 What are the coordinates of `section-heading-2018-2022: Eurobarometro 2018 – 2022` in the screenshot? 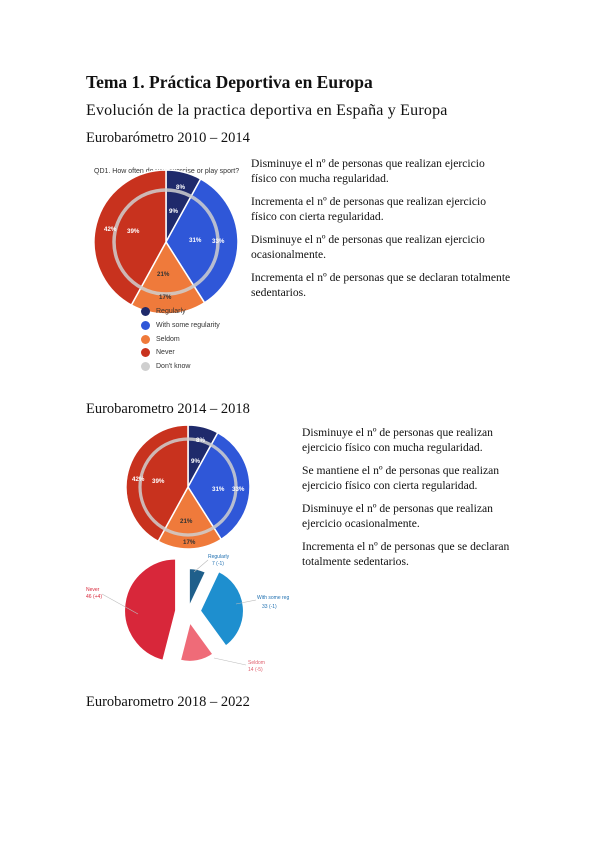 It's located at (168, 702).